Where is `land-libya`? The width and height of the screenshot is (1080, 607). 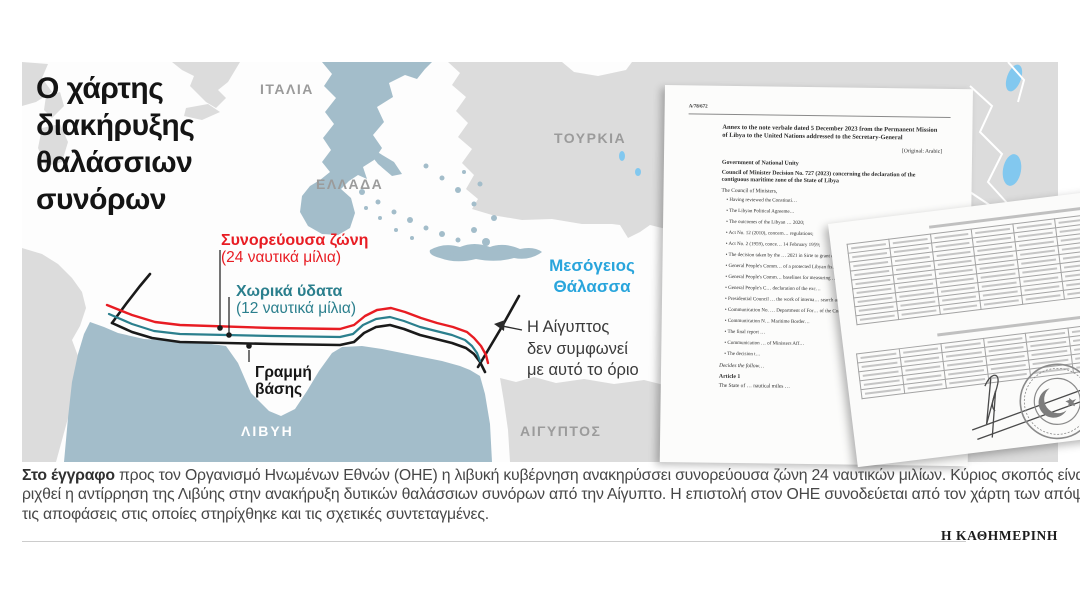
land-libya is located at coordinates (278, 392).